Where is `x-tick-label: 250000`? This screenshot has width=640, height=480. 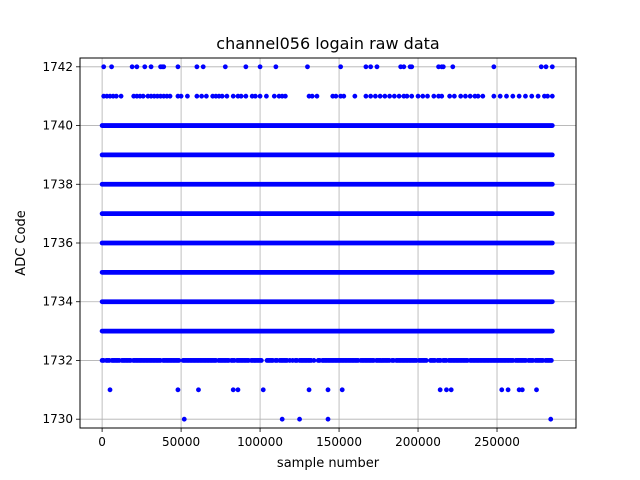
x-tick-label: 250000 is located at coordinates (497, 442).